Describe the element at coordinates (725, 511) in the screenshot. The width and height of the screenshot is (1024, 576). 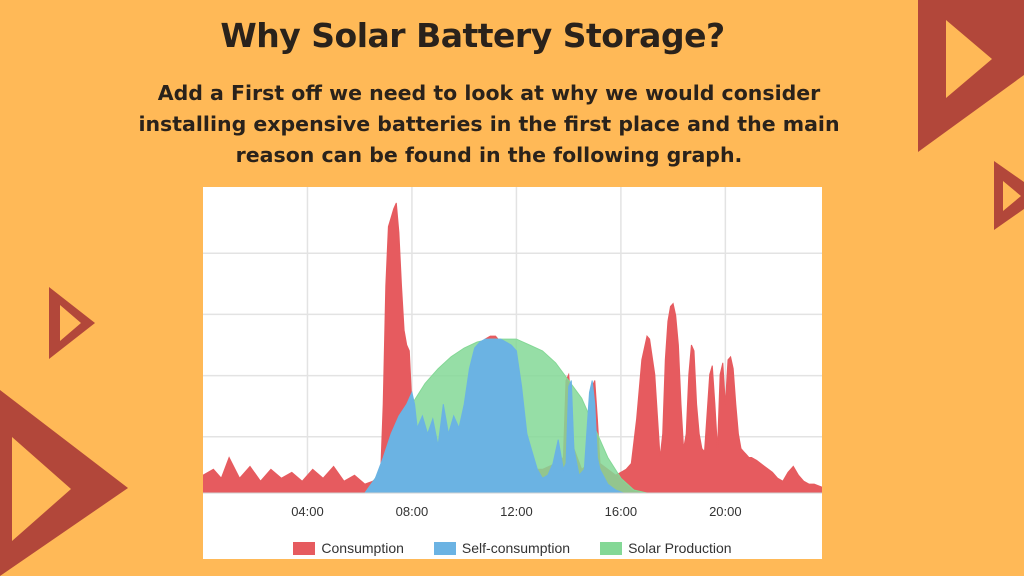
I see `x-tick-label: 20:00` at that location.